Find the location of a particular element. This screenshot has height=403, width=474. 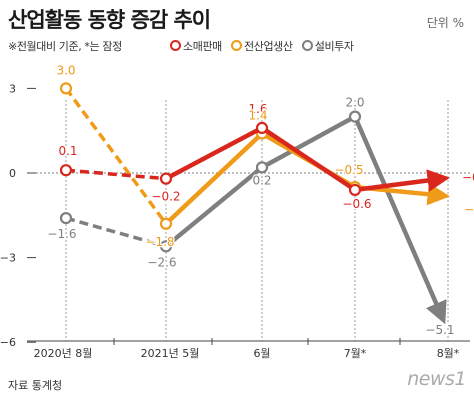

data-label: −0.5 is located at coordinates (348, 170).